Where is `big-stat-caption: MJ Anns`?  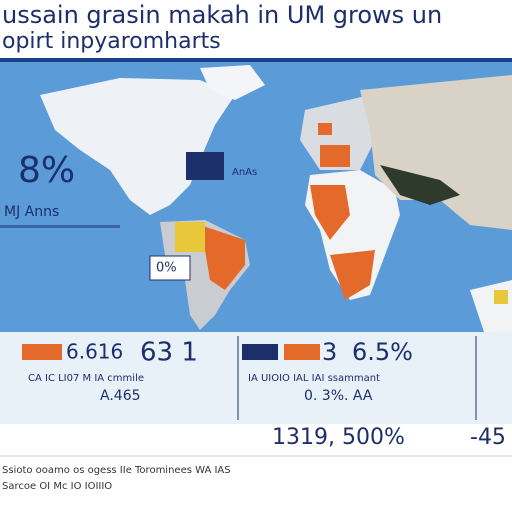
big-stat-caption: MJ Anns is located at coordinates (31, 212).